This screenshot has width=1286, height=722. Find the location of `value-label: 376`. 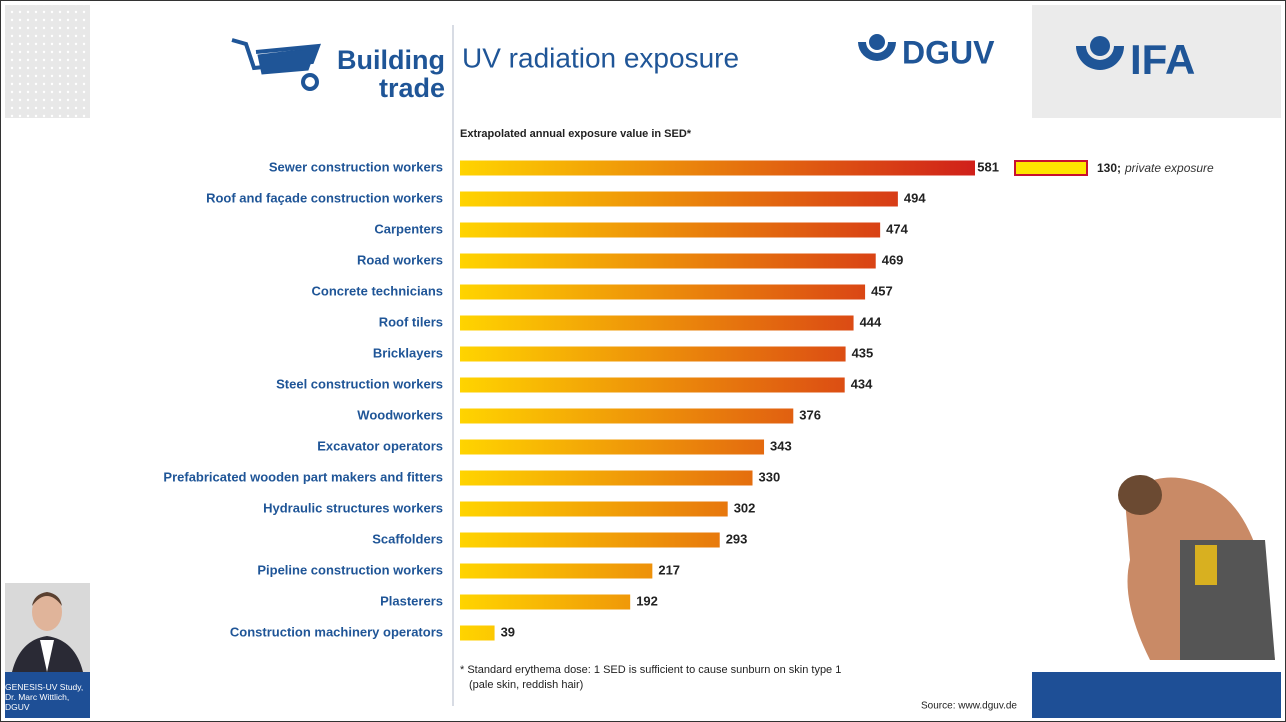

value-label: 376 is located at coordinates (810, 414).